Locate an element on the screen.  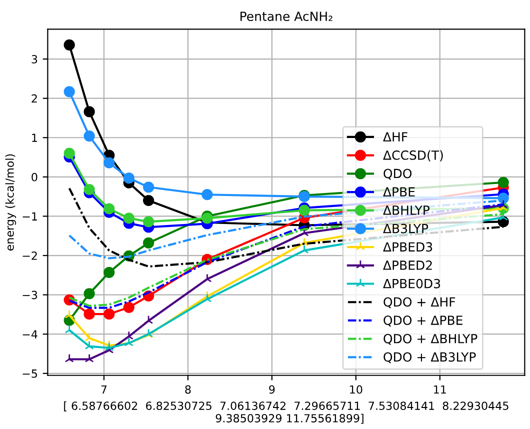
legend-label: QDO + ΔBHLYP is located at coordinates (431, 339).